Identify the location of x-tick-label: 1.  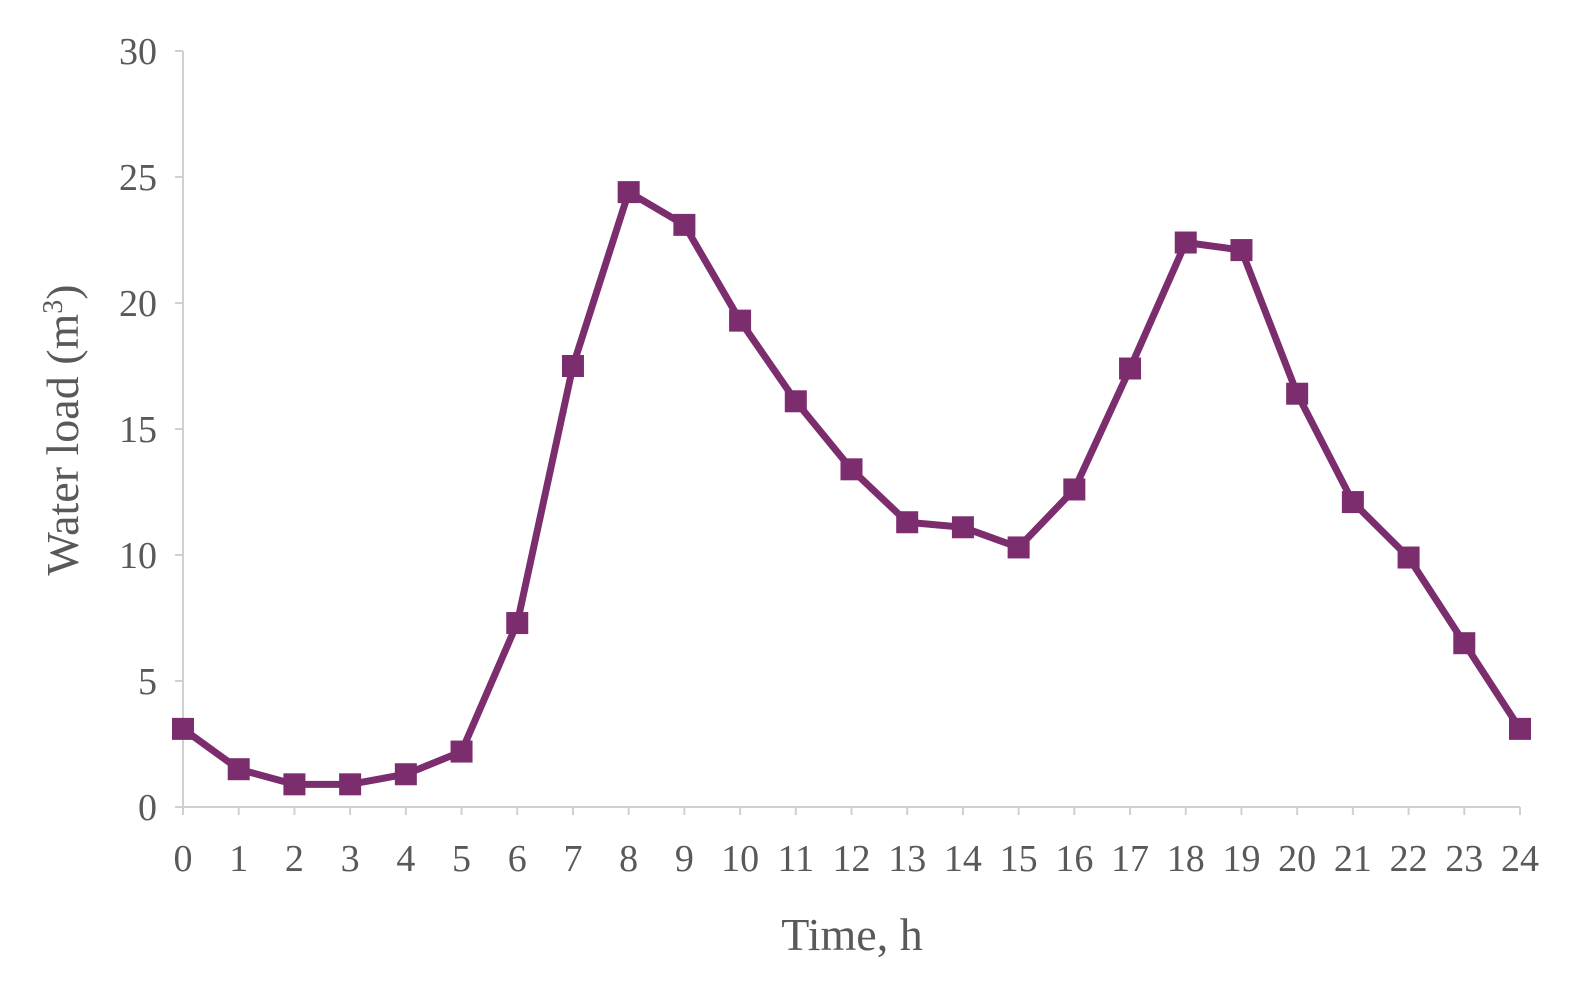
(238, 859).